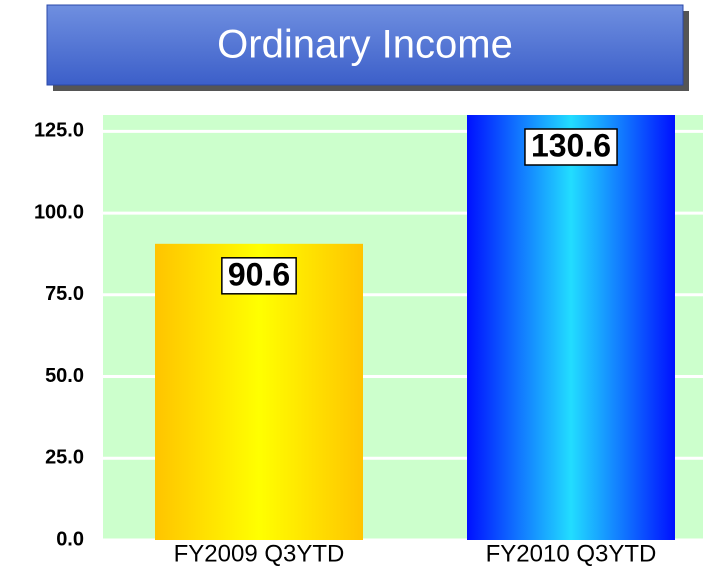  Describe the element at coordinates (571, 553) in the screenshot. I see `x-tick-label: FY2010 Q3YTD` at that location.